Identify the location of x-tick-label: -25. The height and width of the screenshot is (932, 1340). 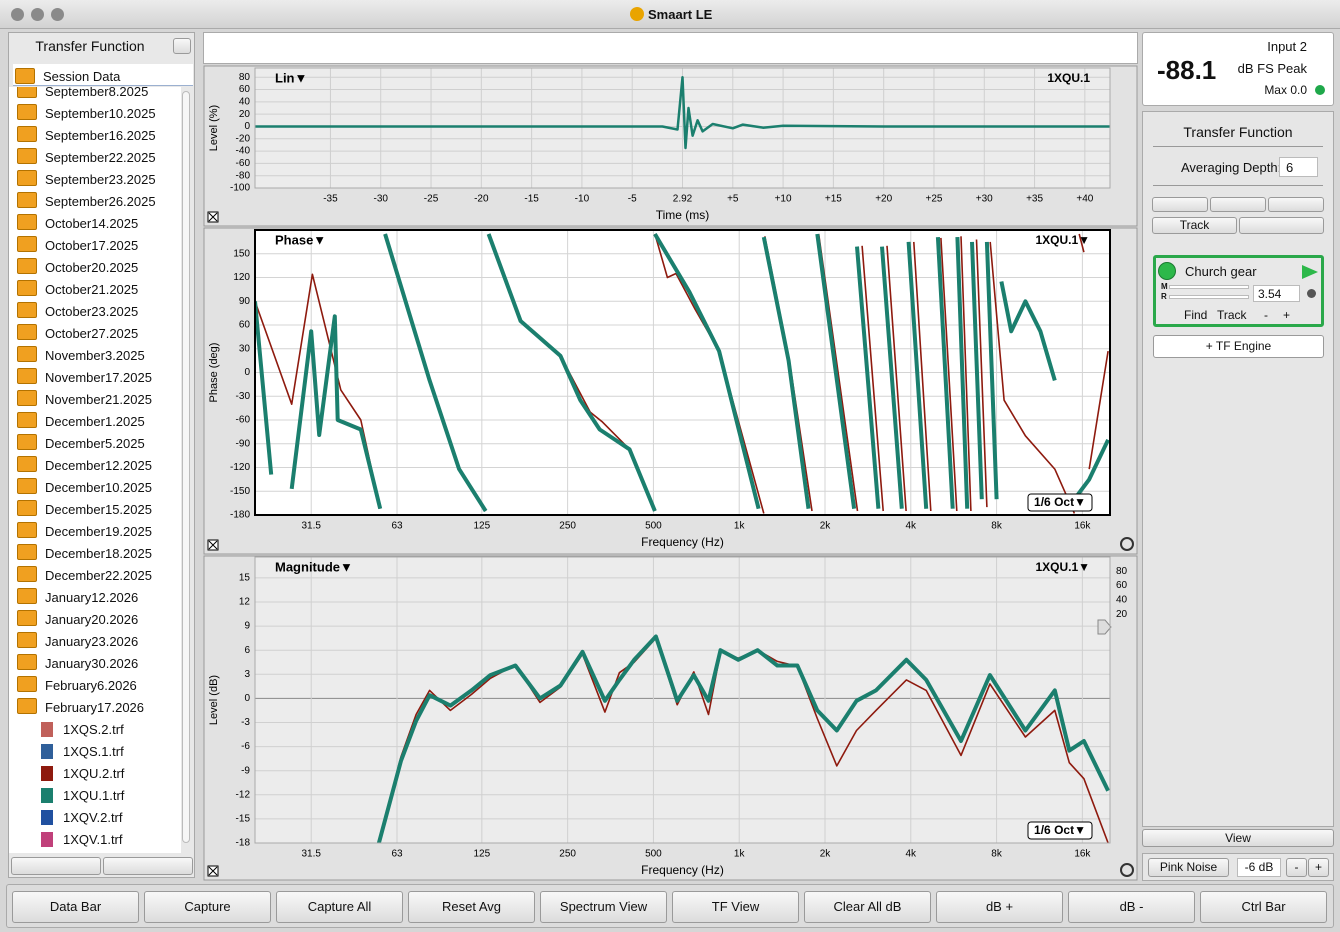
(431, 199).